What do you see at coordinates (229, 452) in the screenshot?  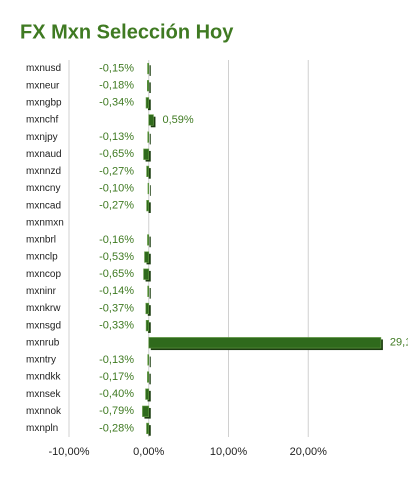 I see `x-tick-label: 10,00%` at bounding box center [229, 452].